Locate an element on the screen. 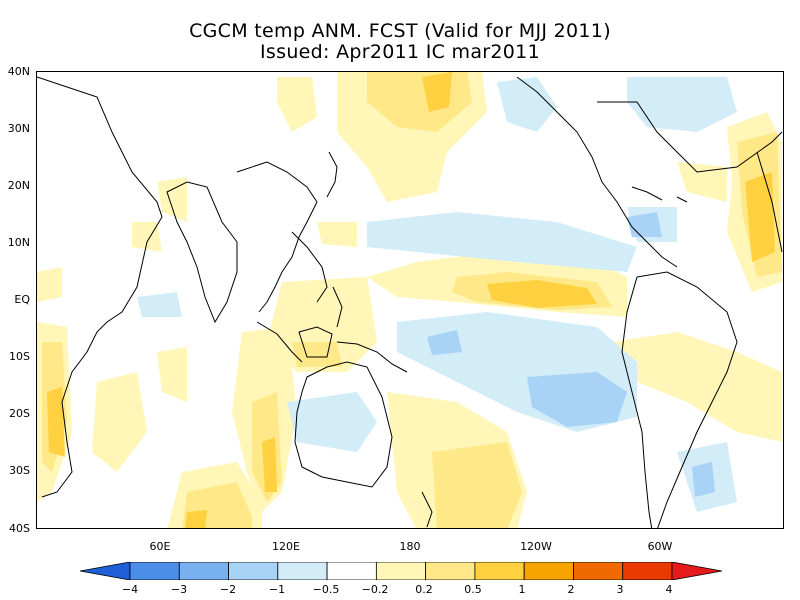 This screenshot has width=800, height=600. lon-label-60e: 60E is located at coordinates (160, 546).